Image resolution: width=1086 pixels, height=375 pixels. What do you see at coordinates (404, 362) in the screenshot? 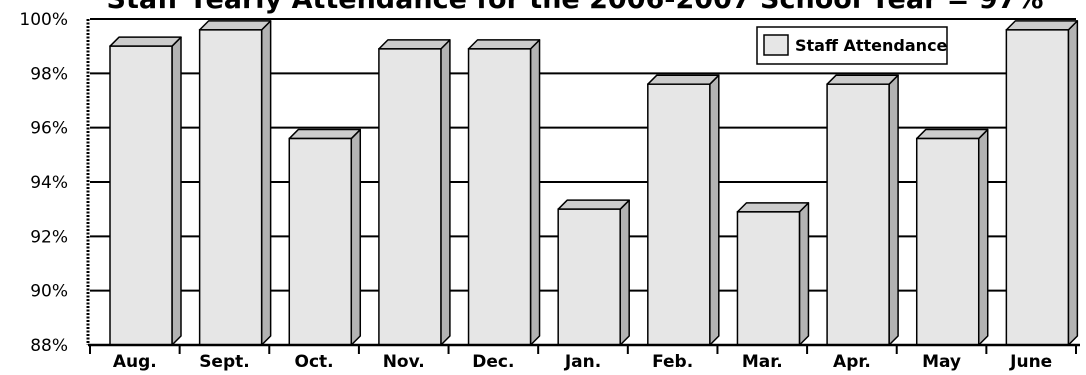
I see `x-tick-label: Nov.` at bounding box center [404, 362].